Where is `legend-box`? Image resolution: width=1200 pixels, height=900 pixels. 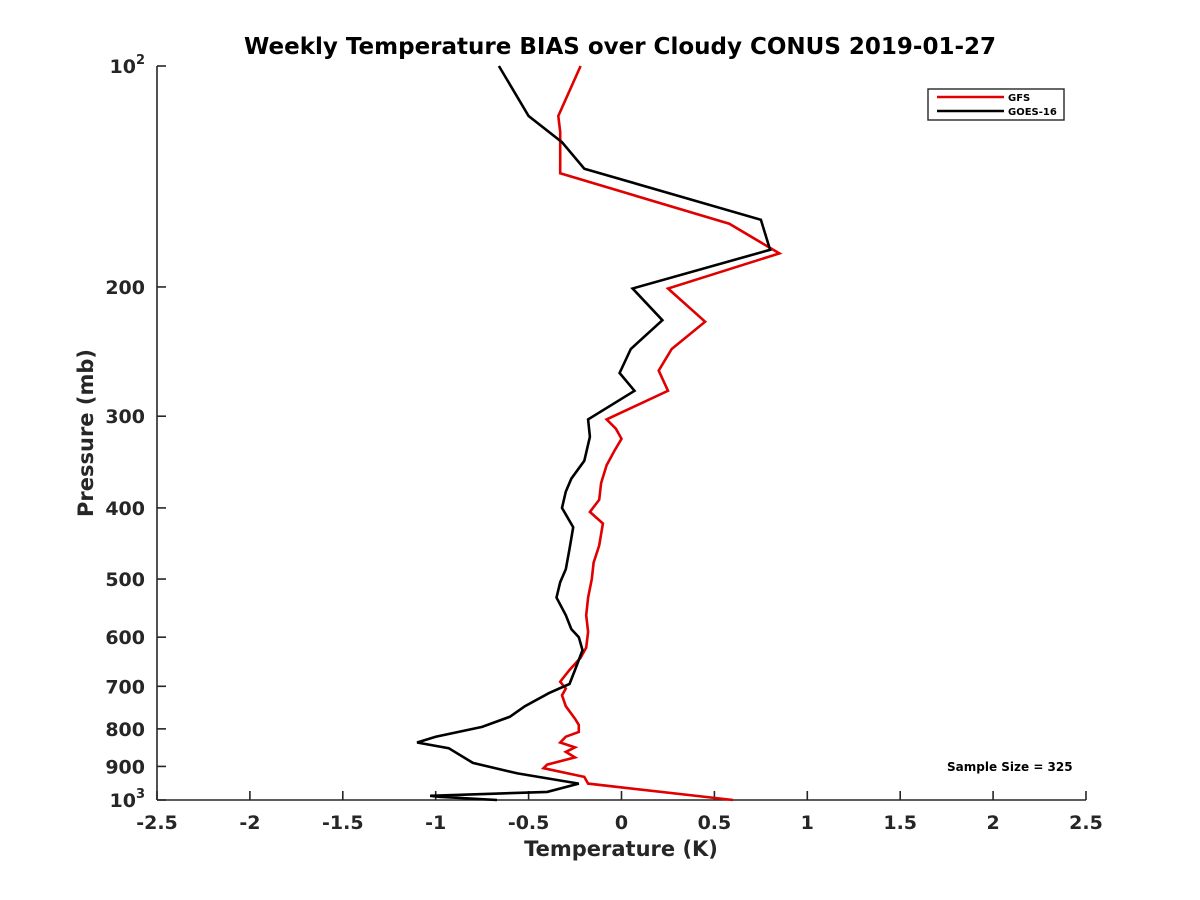 legend-box is located at coordinates (996, 104).